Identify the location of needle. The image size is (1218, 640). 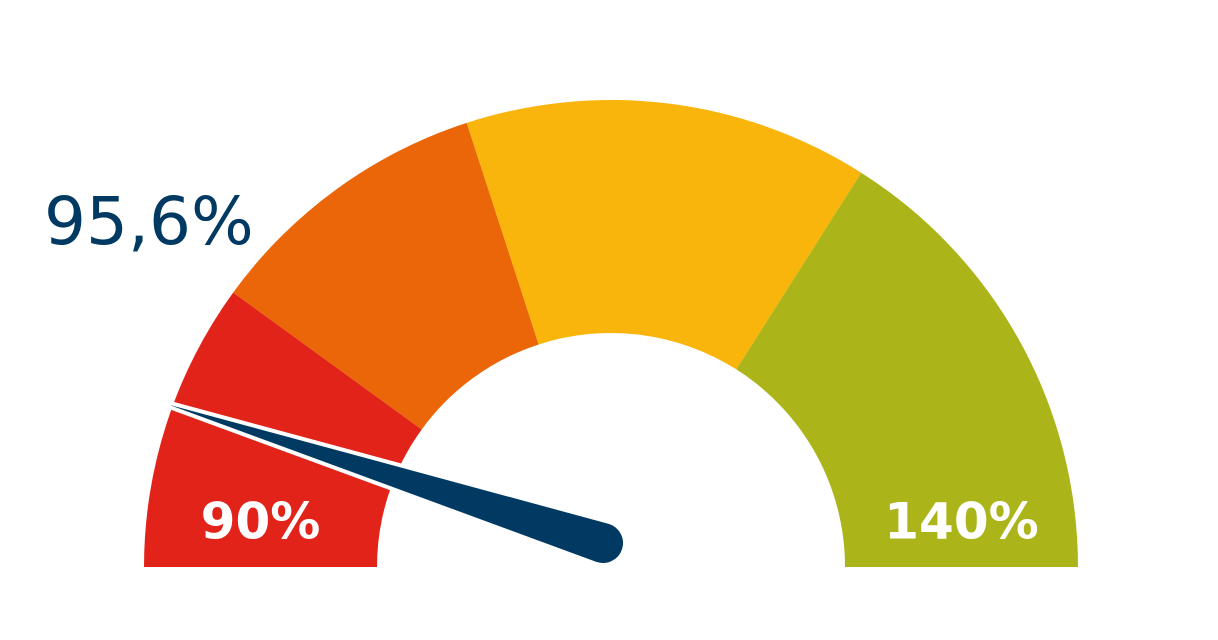
(396, 483).